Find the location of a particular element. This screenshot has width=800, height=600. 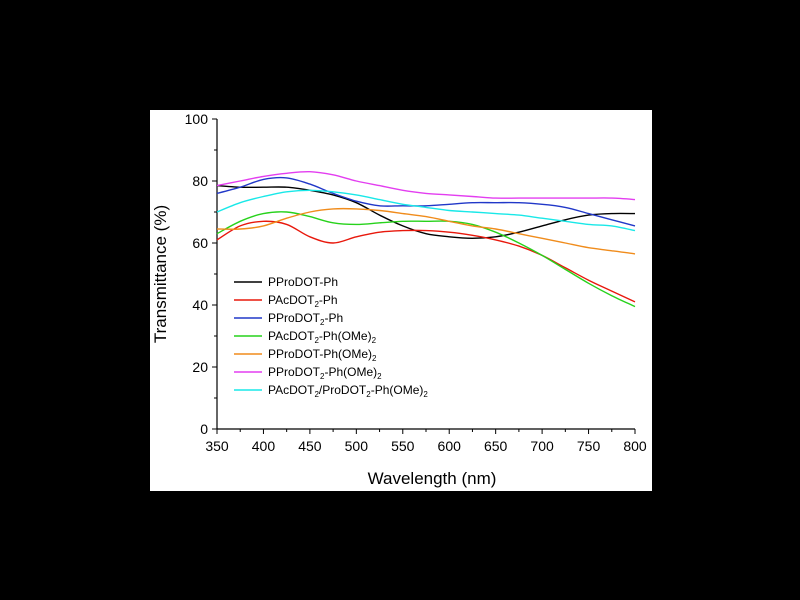

y-tick-label: 80 is located at coordinates (200, 181).